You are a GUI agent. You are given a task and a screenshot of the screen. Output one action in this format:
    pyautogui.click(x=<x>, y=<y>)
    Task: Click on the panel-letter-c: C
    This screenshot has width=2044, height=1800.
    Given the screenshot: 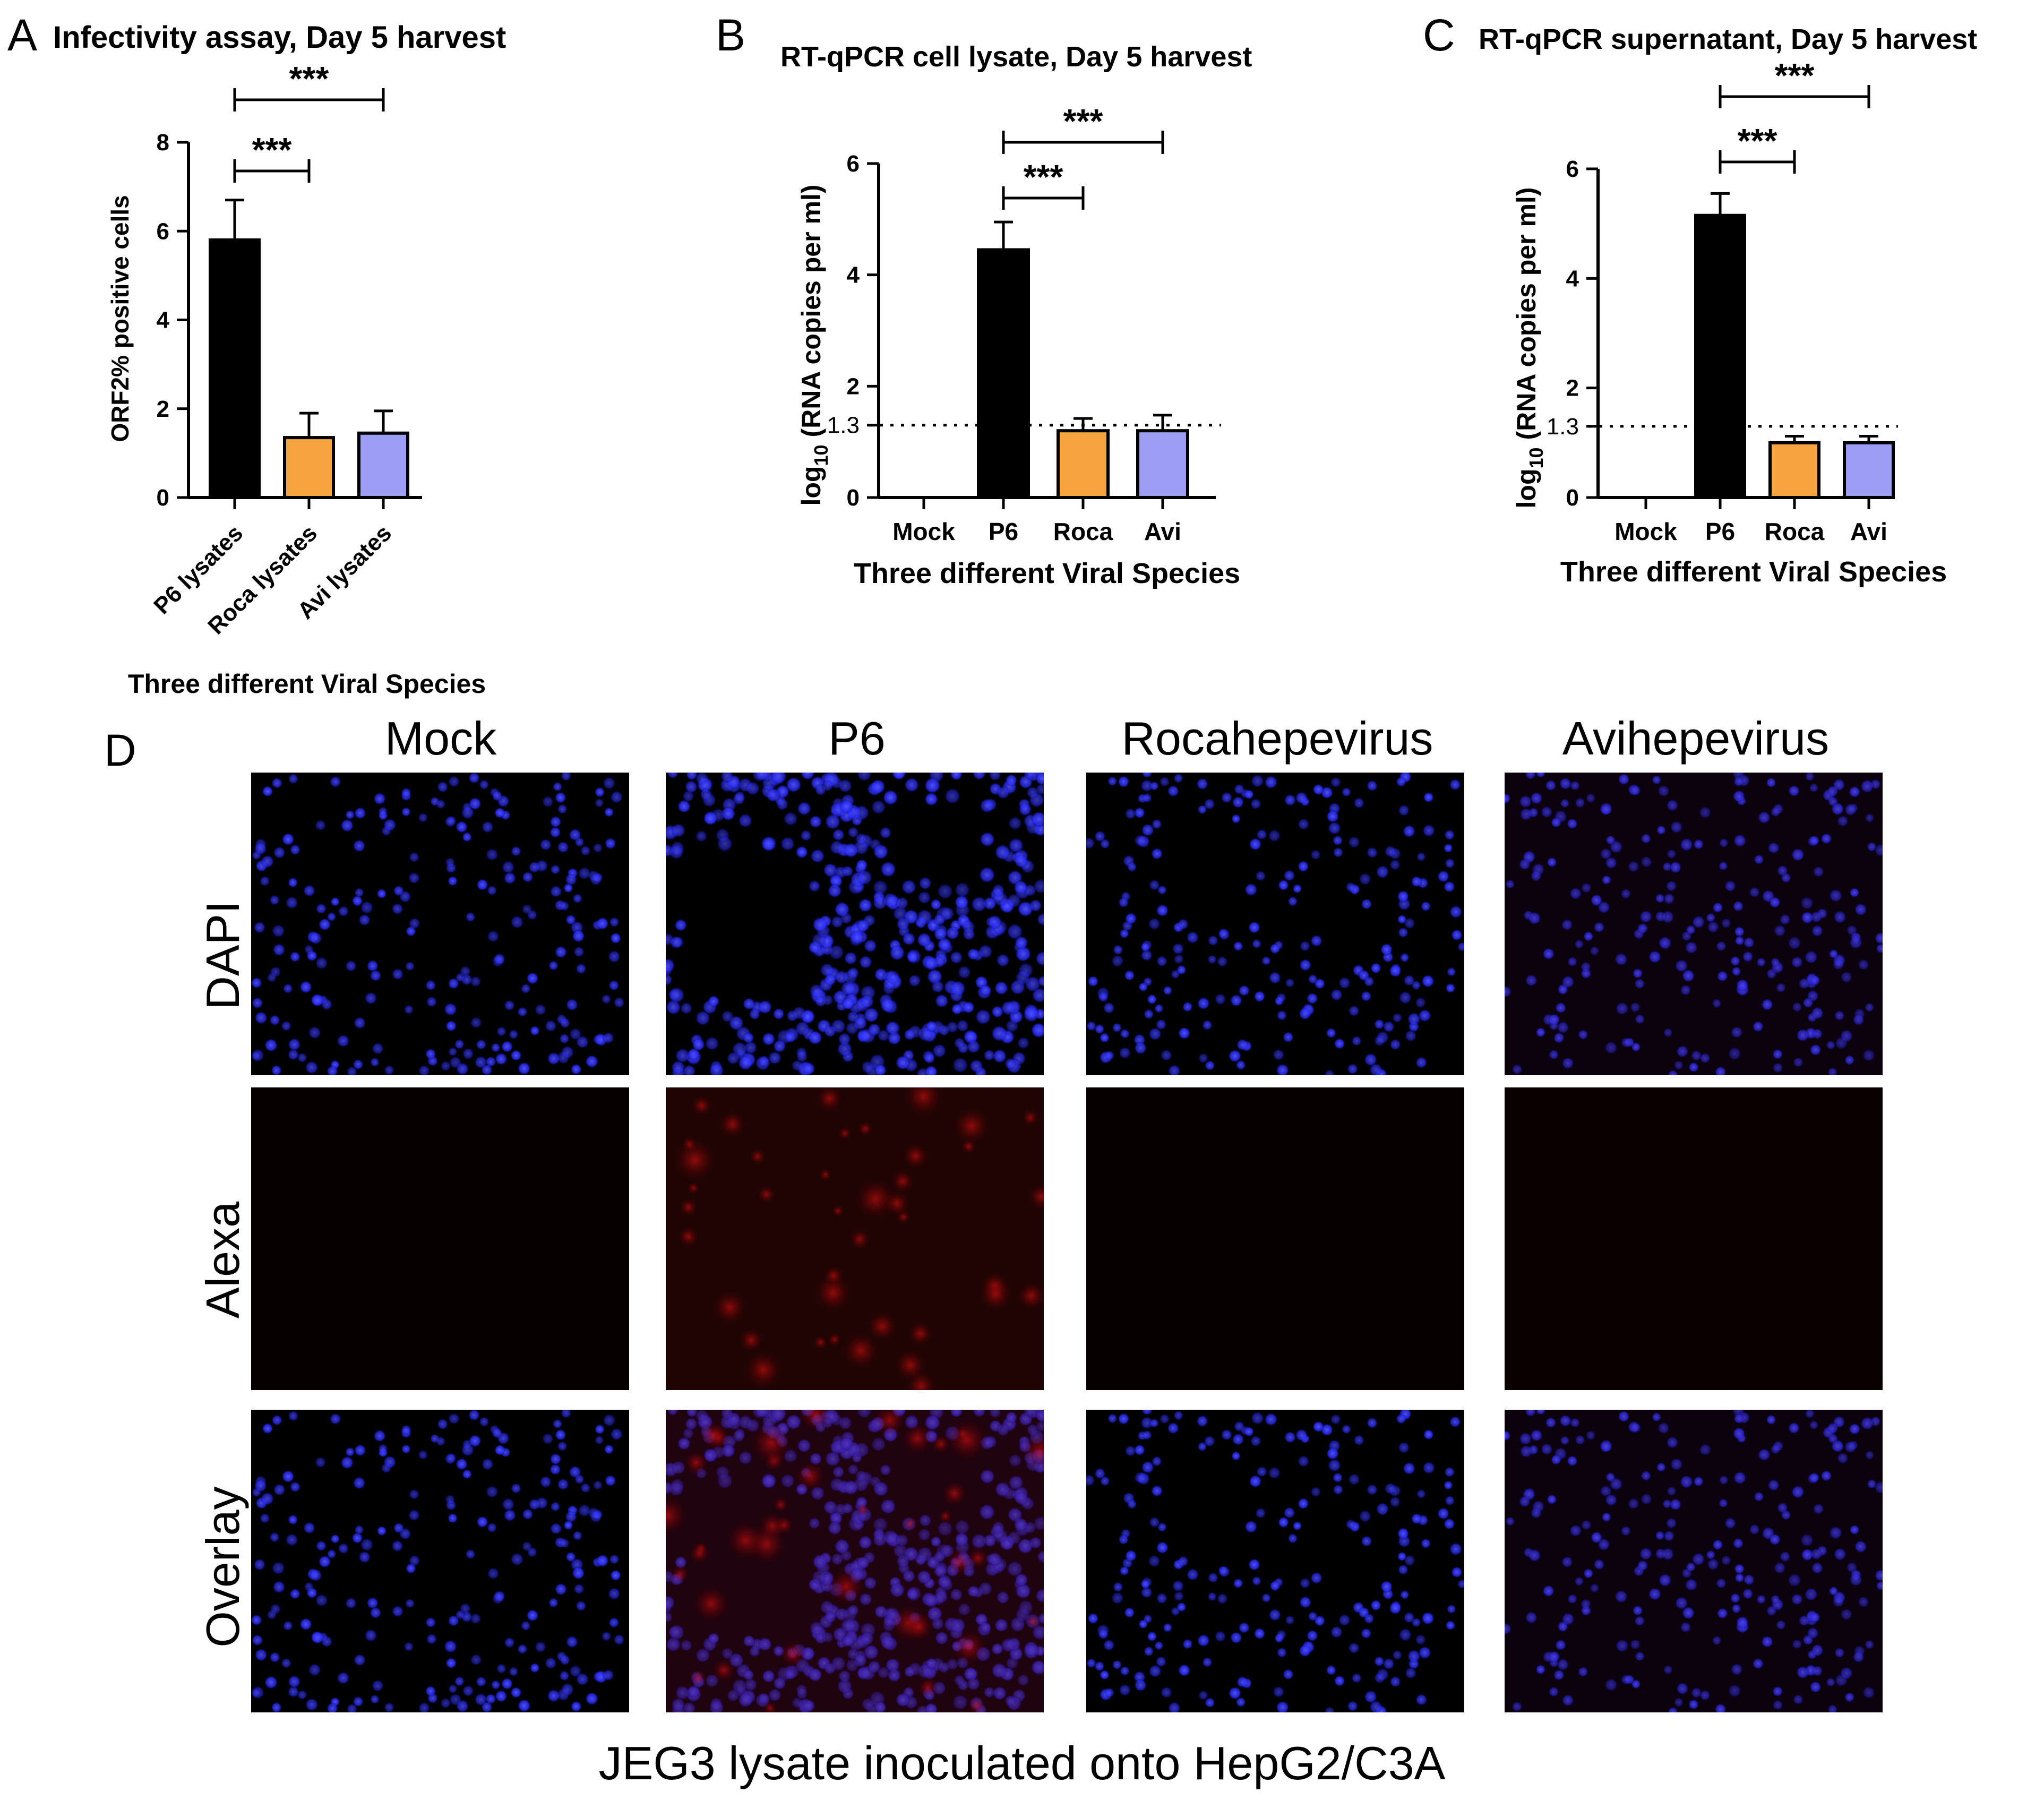 What is the action you would take?
    pyautogui.click(x=1439, y=35)
    